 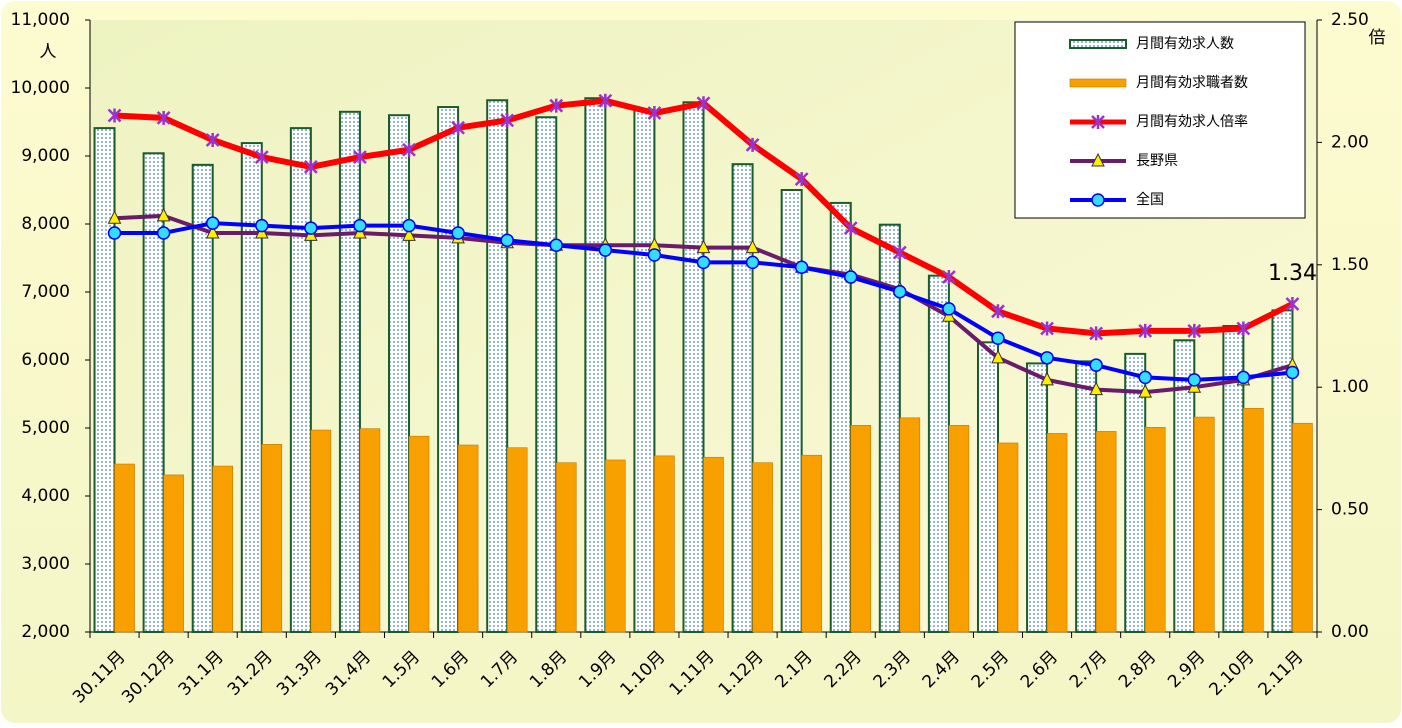 What do you see at coordinates (1192, 83) in the screenshot?
I see `legend-label: 月間有効求職者数` at bounding box center [1192, 83].